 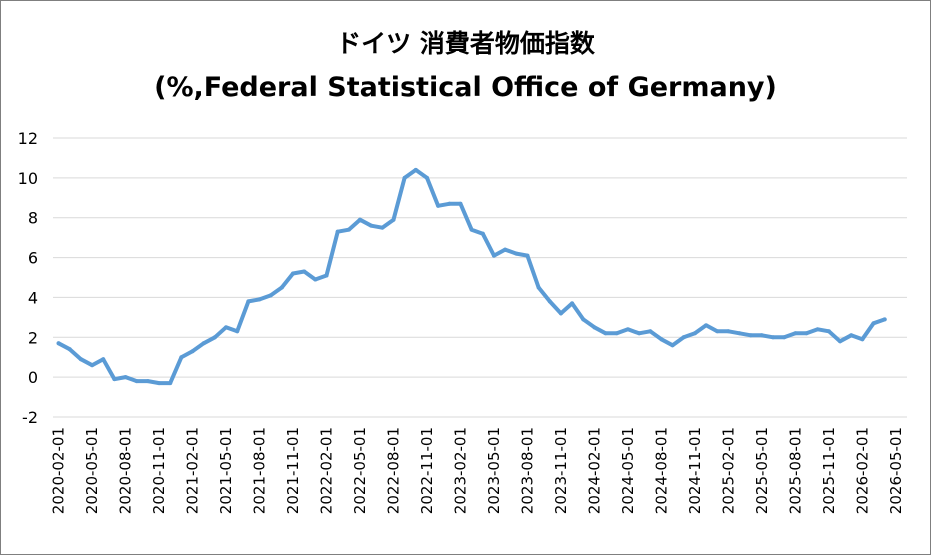 What do you see at coordinates (293, 470) in the screenshot?
I see `x-tick-label: 2021-11-01` at bounding box center [293, 470].